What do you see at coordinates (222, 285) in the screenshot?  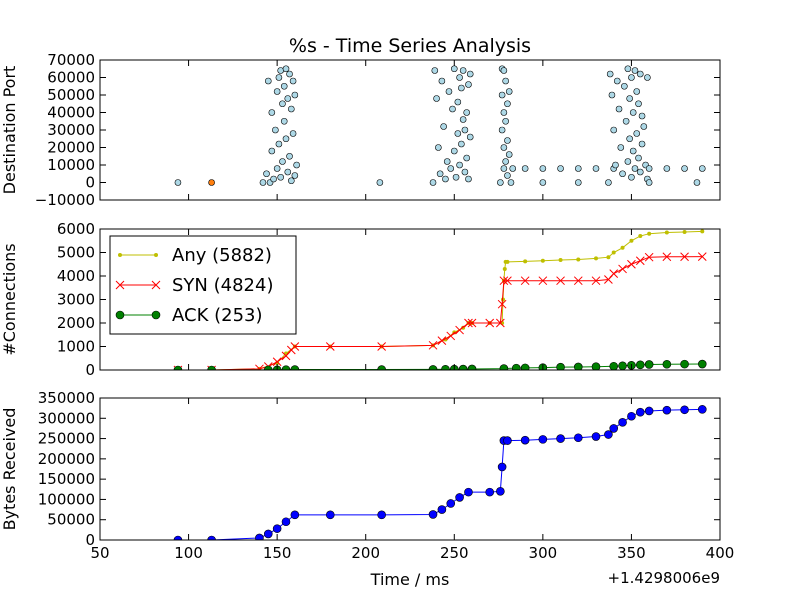 I see `legend-label: SYN (4824)` at bounding box center [222, 285].